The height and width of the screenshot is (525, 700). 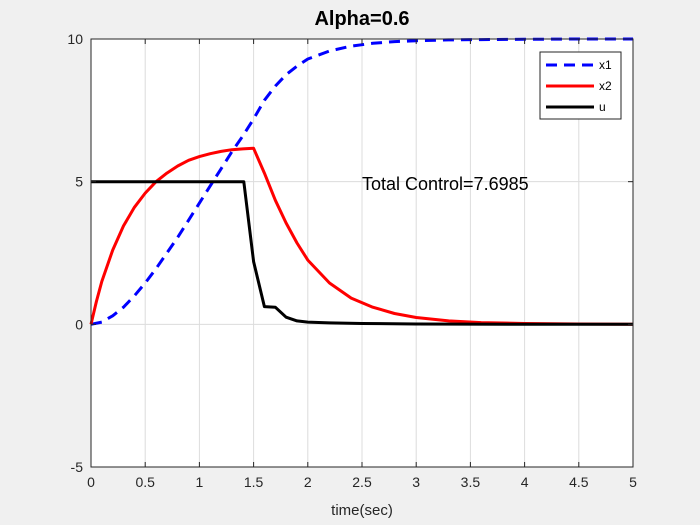 What do you see at coordinates (145, 482) in the screenshot?
I see `x-tick-label: 0.5` at bounding box center [145, 482].